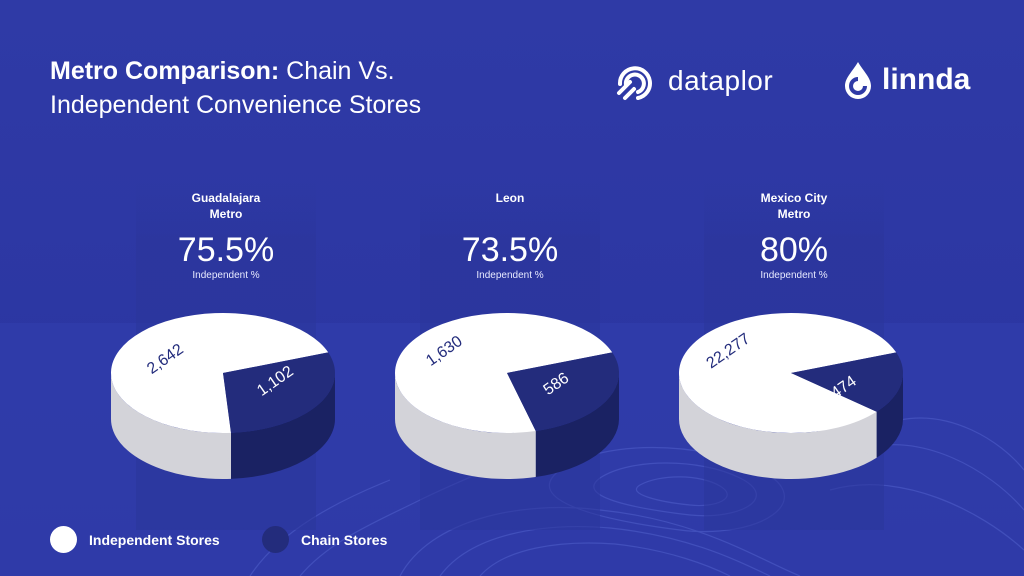  Describe the element at coordinates (510, 250) in the screenshot. I see `percent-leon: 73.5%` at that location.